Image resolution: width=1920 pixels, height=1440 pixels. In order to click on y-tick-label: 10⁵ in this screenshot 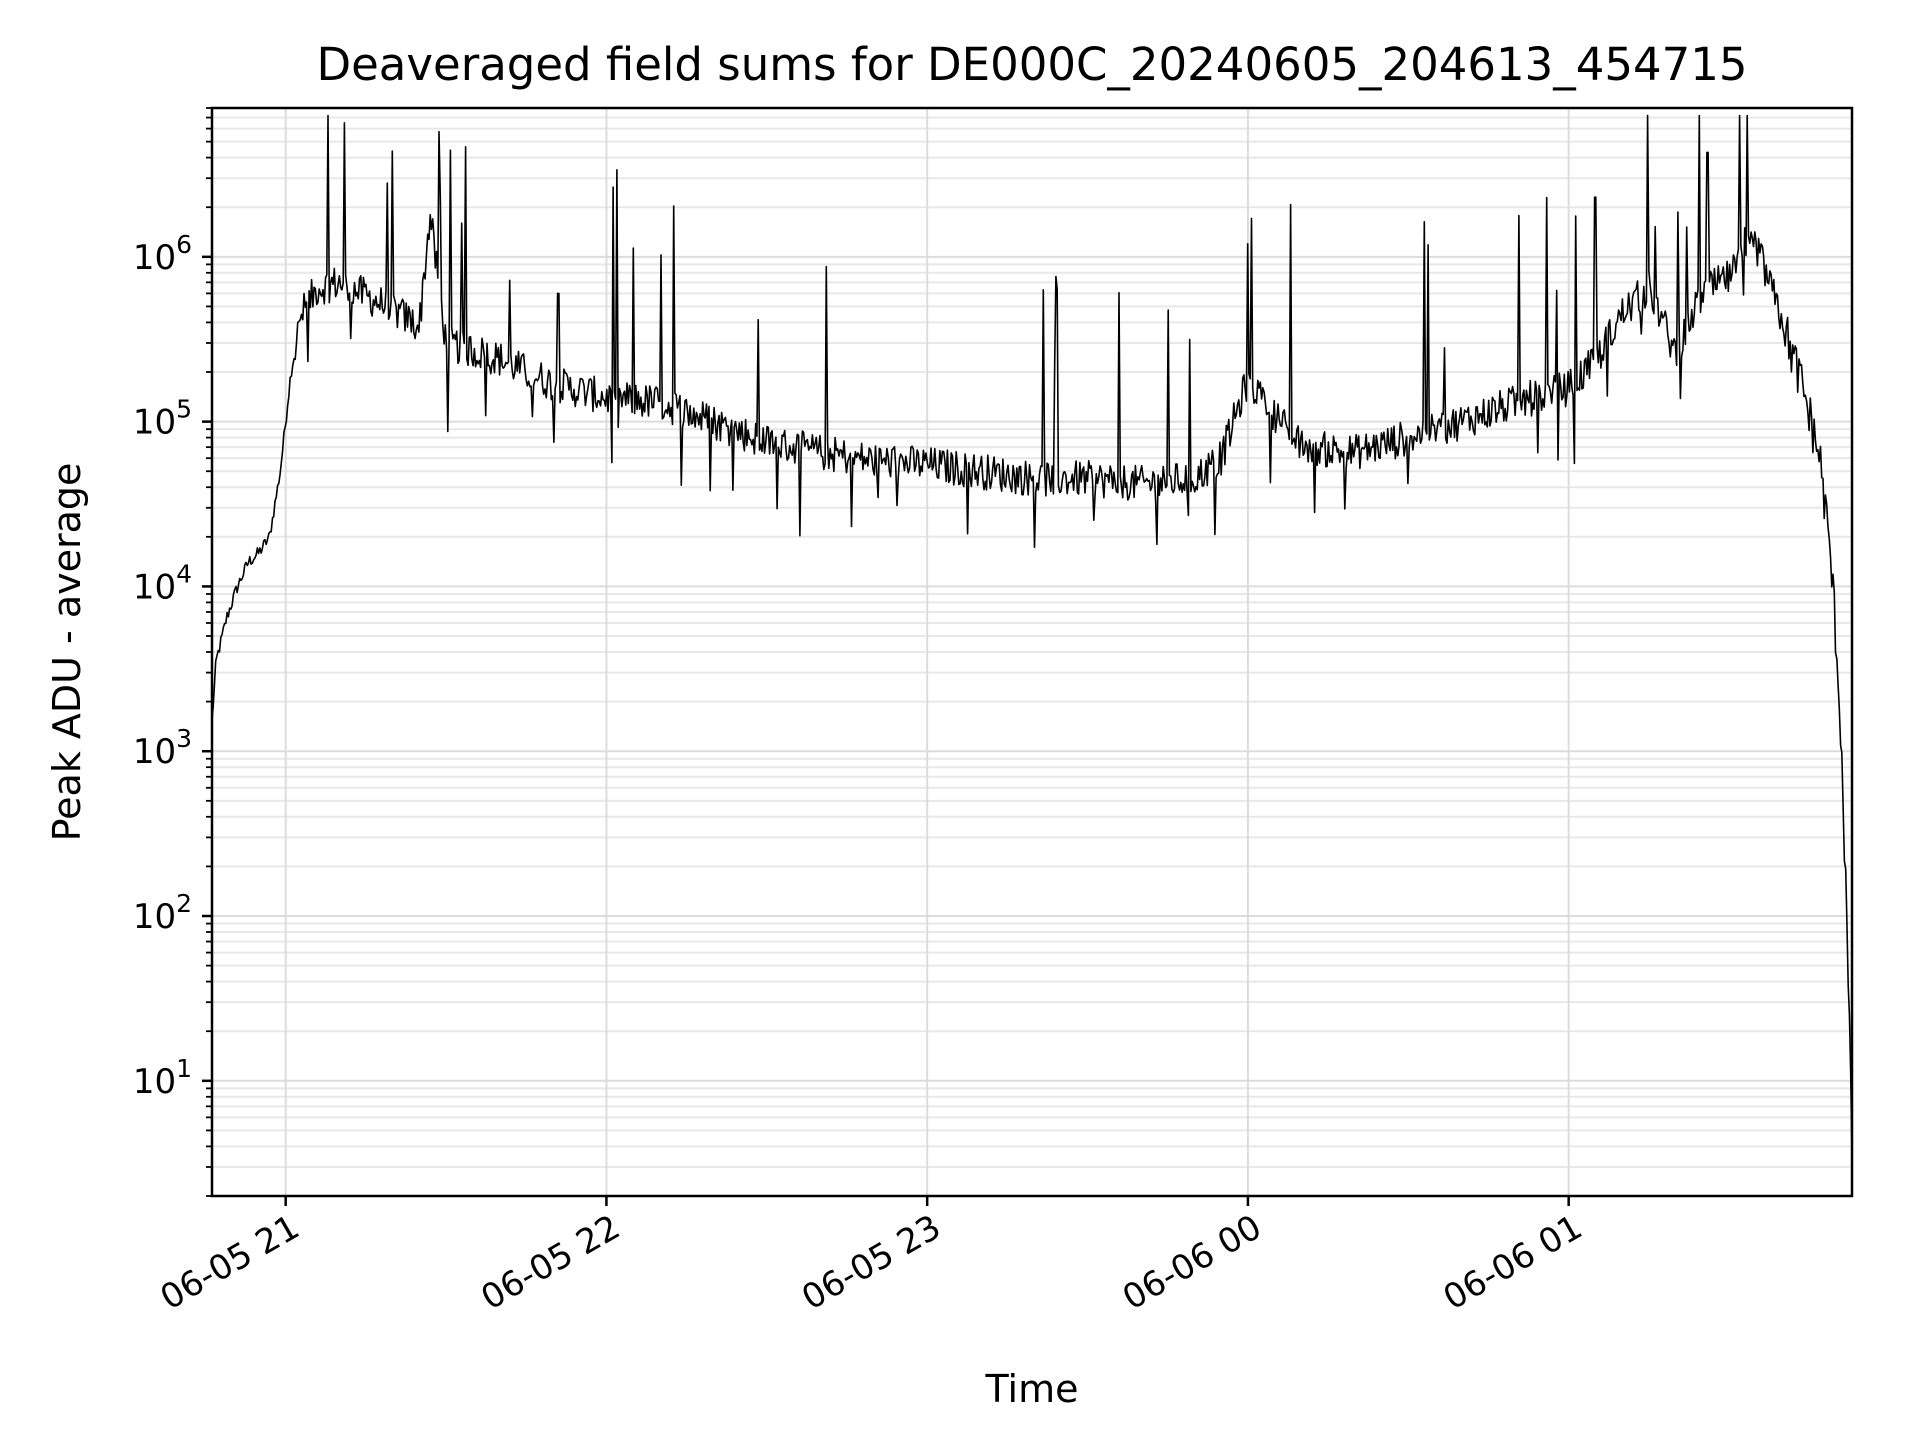, I will do `click(162, 419)`.